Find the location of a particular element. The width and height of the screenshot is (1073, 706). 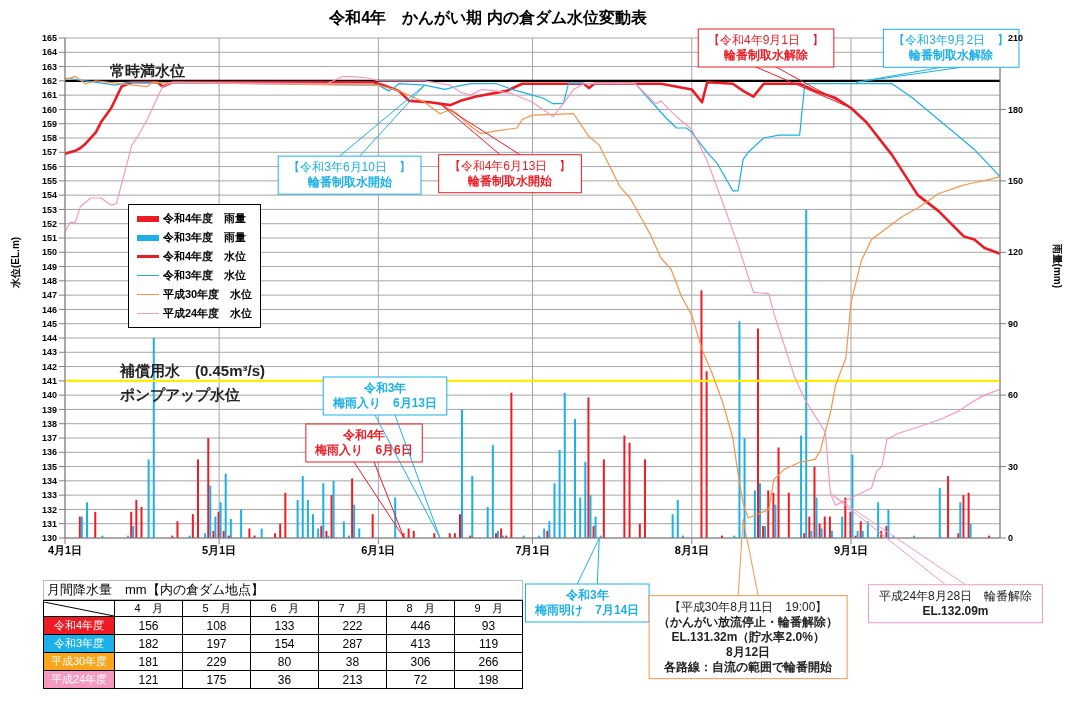

data-label: 121 is located at coordinates (148, 679).